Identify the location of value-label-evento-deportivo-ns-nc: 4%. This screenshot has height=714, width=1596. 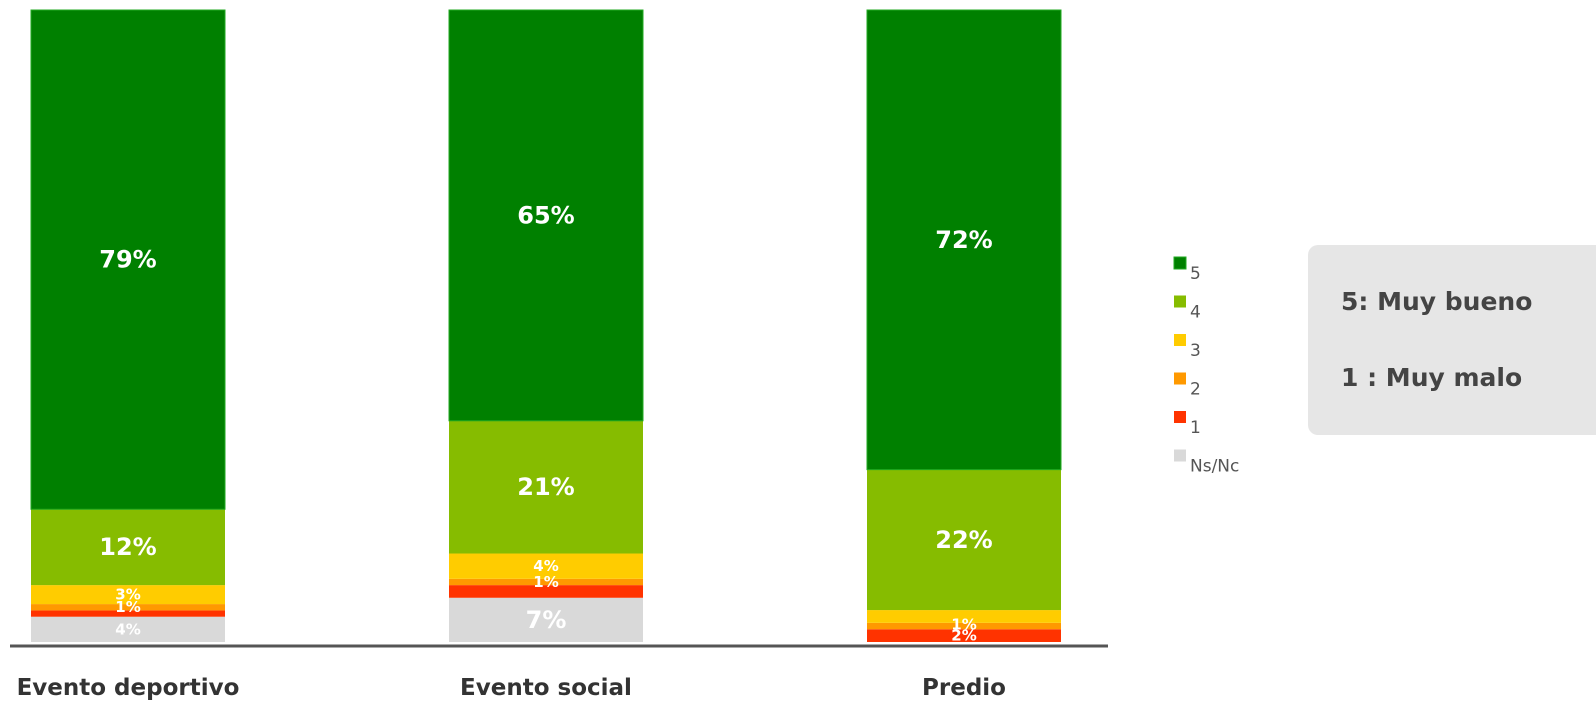
(127, 629).